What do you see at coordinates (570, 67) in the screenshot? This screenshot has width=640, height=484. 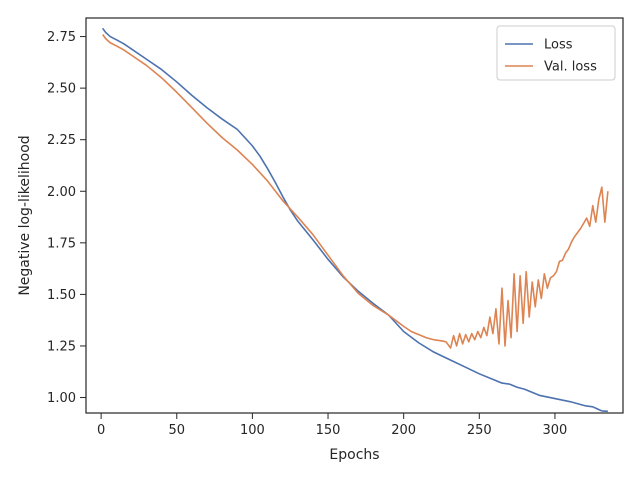 I see `legend-label-val-loss: Val. loss` at bounding box center [570, 67].